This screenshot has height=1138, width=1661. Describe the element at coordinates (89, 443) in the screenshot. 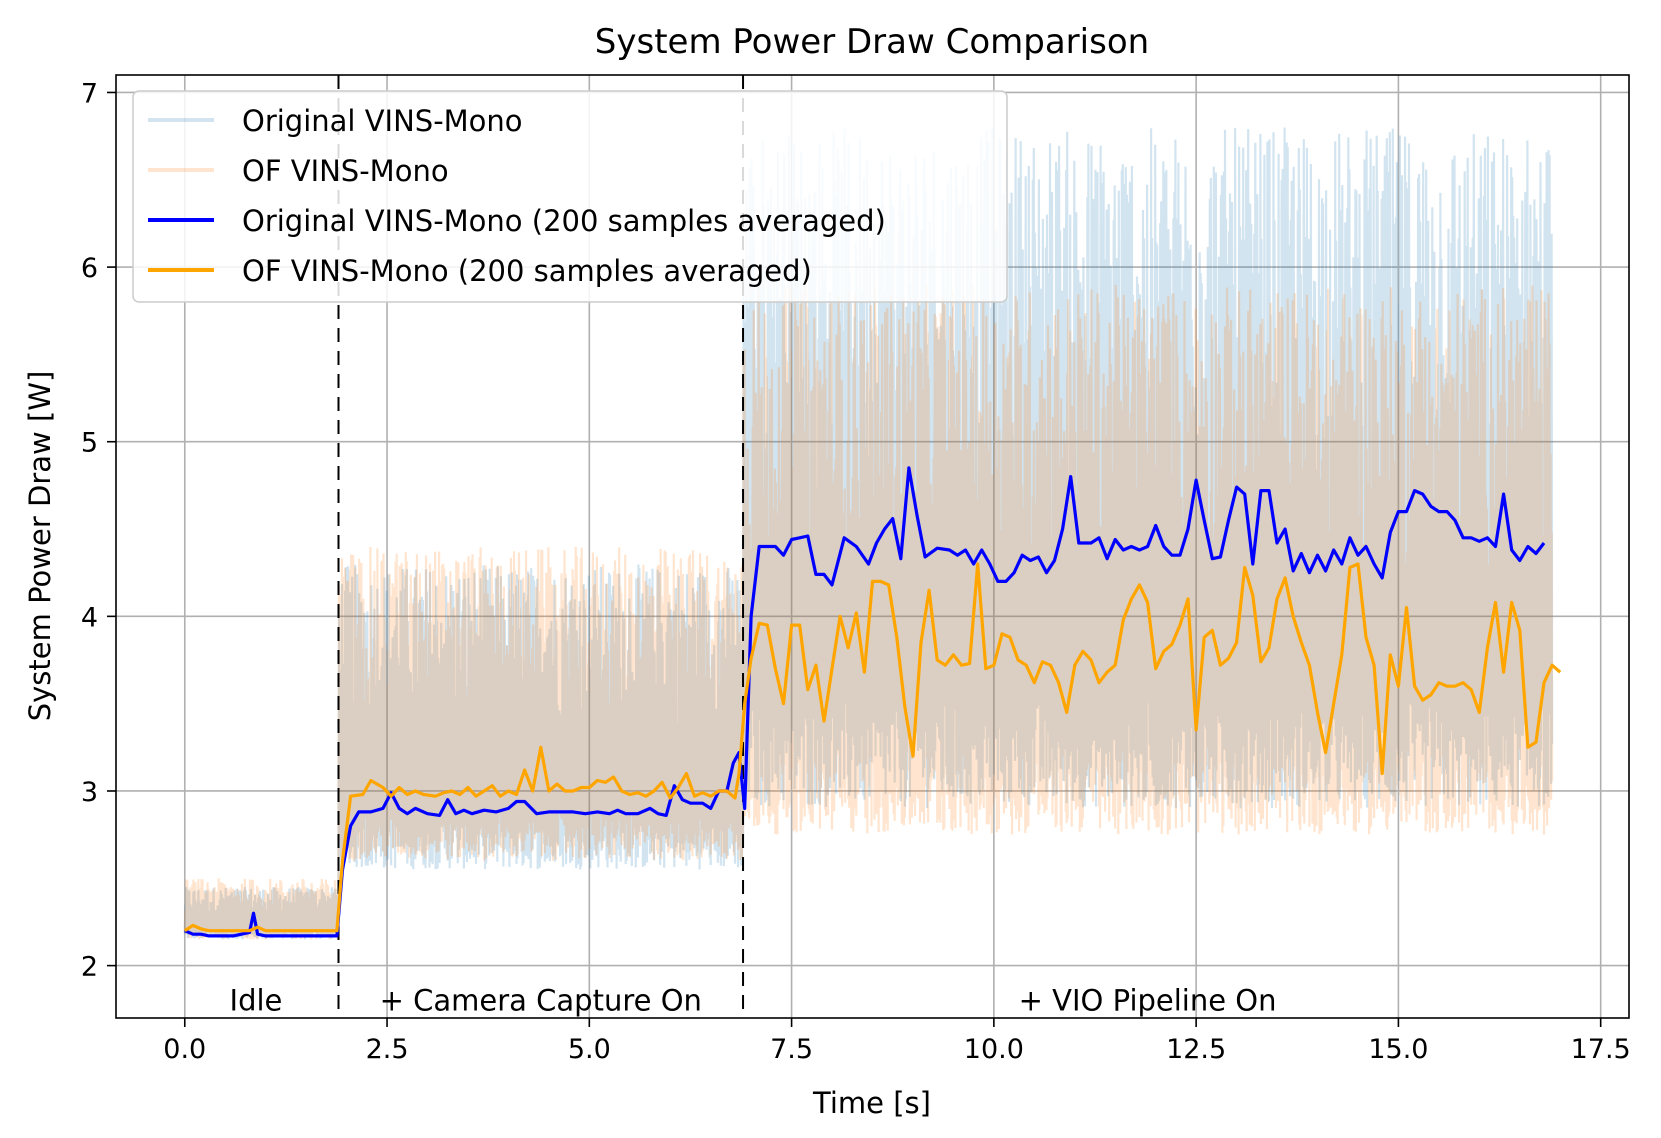

I see `y-tick-label: 5` at that location.